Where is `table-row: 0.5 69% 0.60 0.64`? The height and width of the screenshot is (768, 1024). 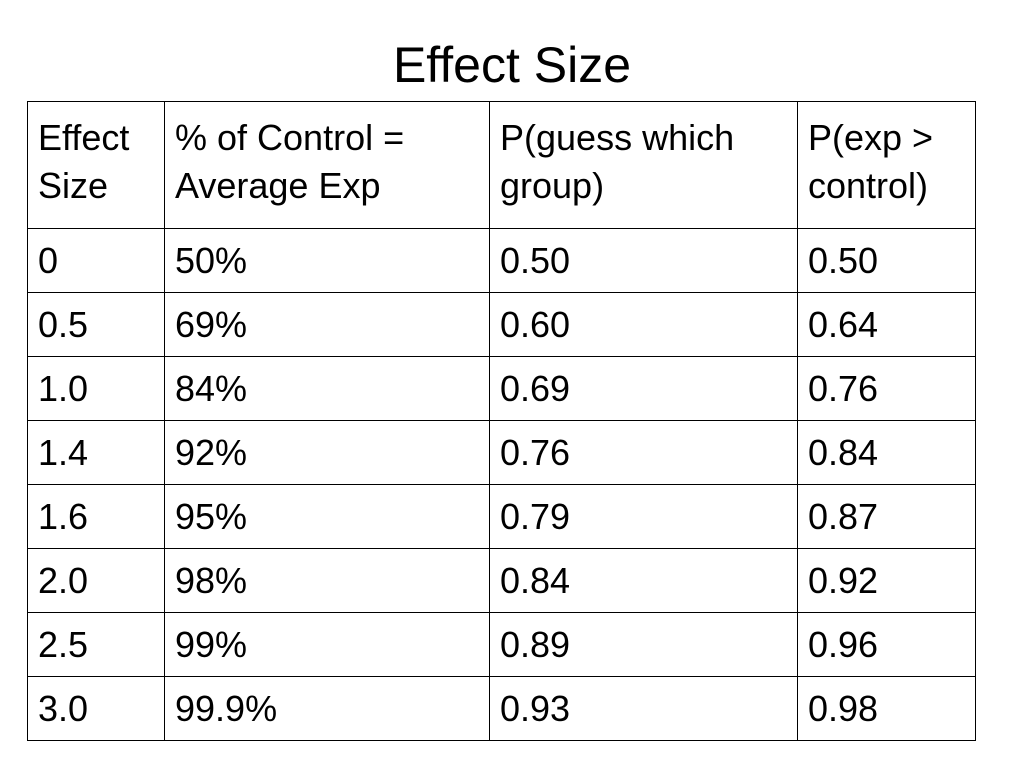 table-row: 0.5 69% 0.60 0.64 is located at coordinates (501, 324).